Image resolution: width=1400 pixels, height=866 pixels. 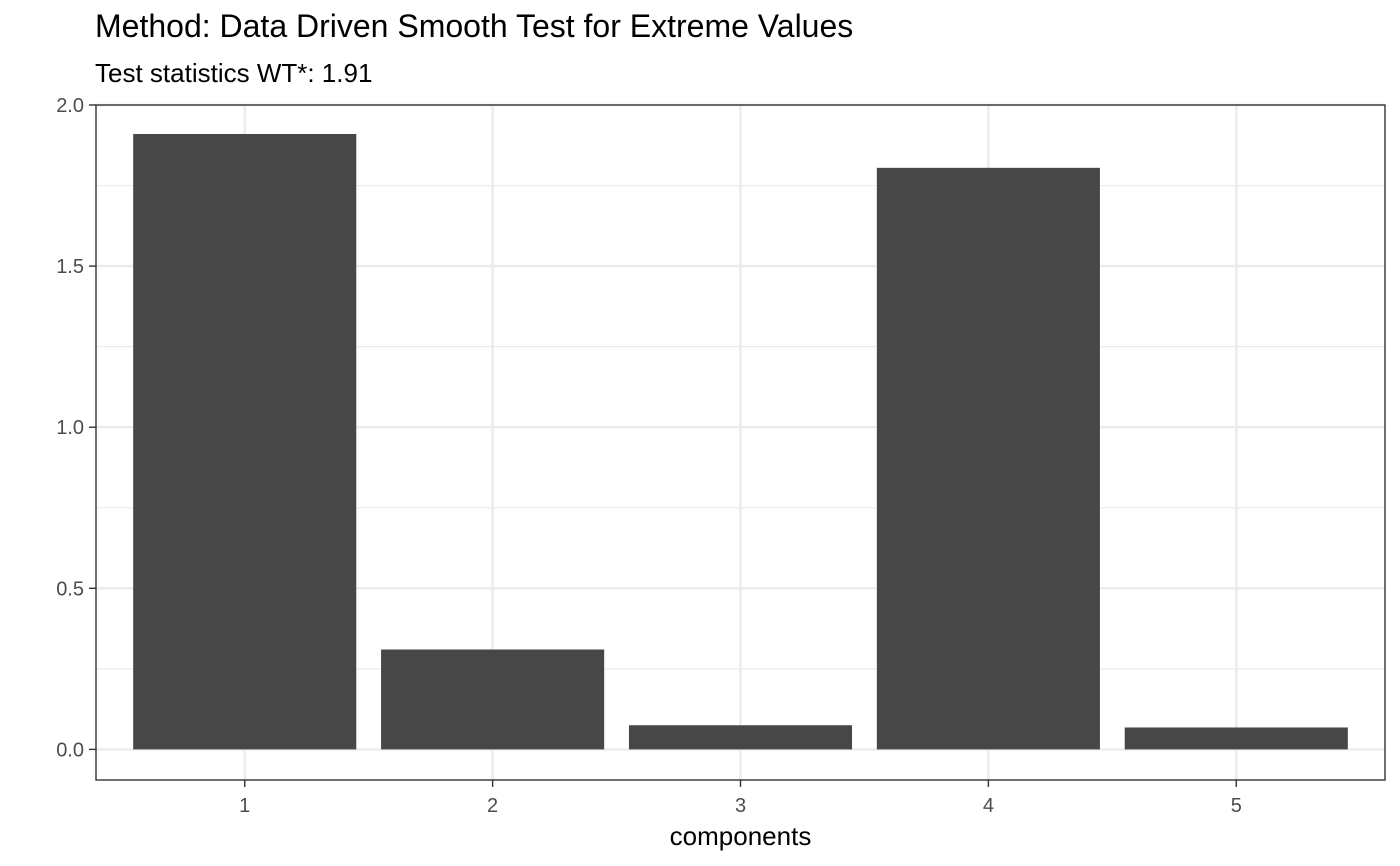 I want to click on x-tick-label: 2, so click(x=492, y=806).